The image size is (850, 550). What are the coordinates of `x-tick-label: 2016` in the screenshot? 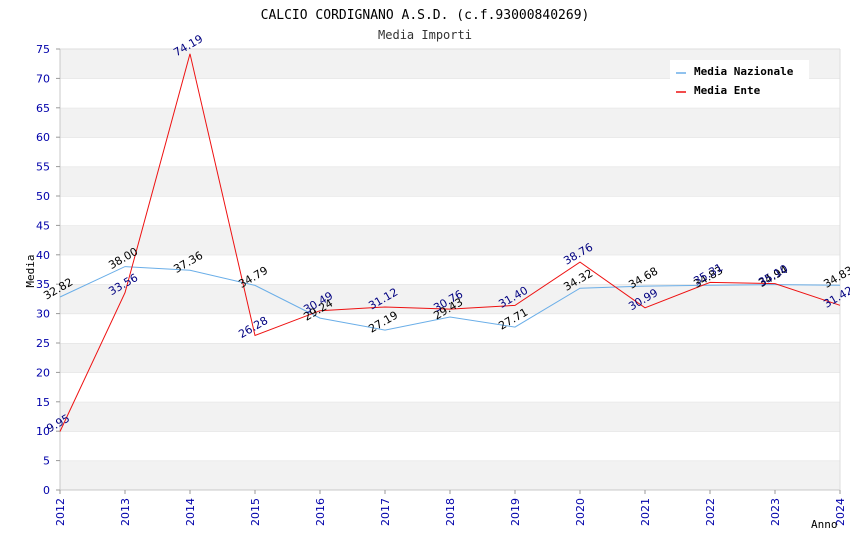 It's located at (320, 512).